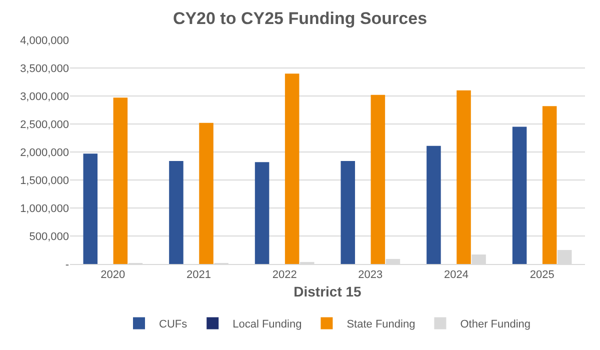 Image resolution: width=600 pixels, height=350 pixels. What do you see at coordinates (44, 208) in the screenshot?
I see `y-tick-label: 1,000,000` at bounding box center [44, 208].